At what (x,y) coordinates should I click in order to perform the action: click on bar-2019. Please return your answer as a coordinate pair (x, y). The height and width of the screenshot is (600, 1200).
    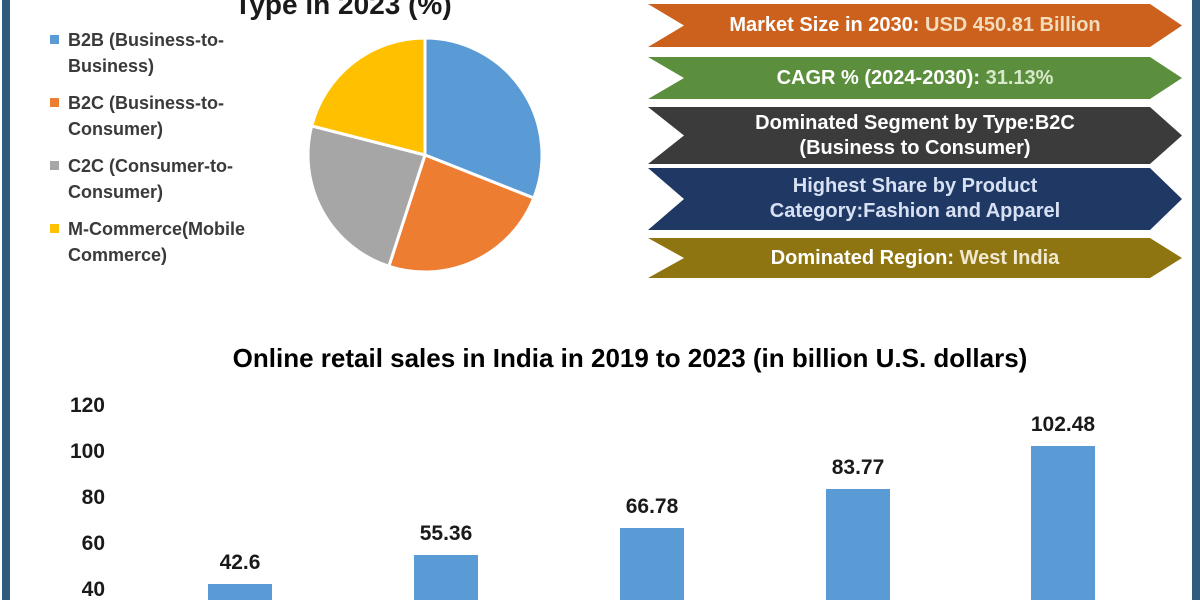
    Looking at the image, I should click on (240, 592).